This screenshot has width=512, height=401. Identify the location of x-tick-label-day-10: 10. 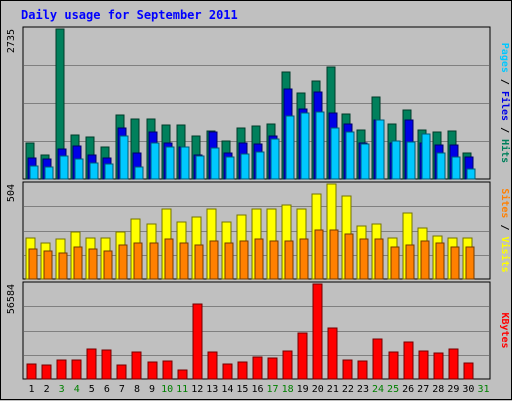
(167, 389).